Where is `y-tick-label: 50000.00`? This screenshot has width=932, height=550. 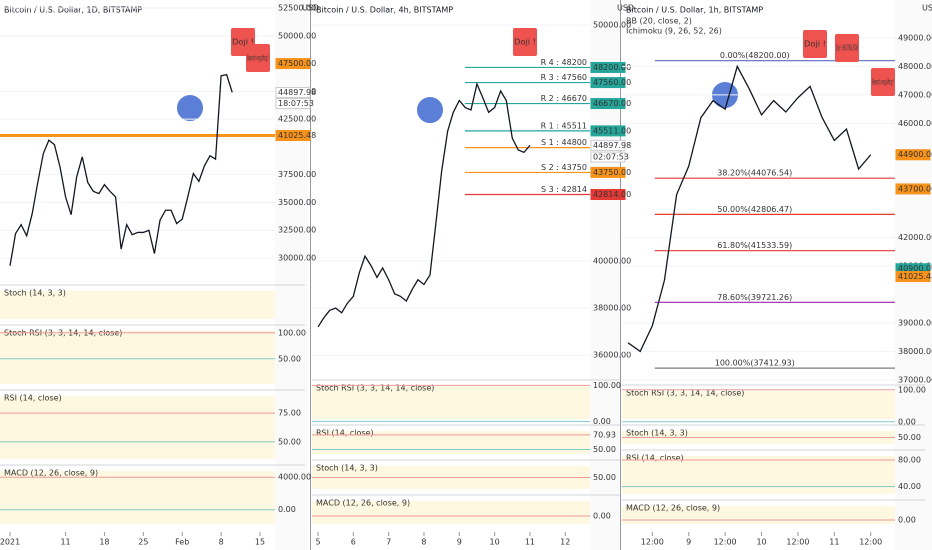
y-tick-label: 50000.00 is located at coordinates (612, 25).